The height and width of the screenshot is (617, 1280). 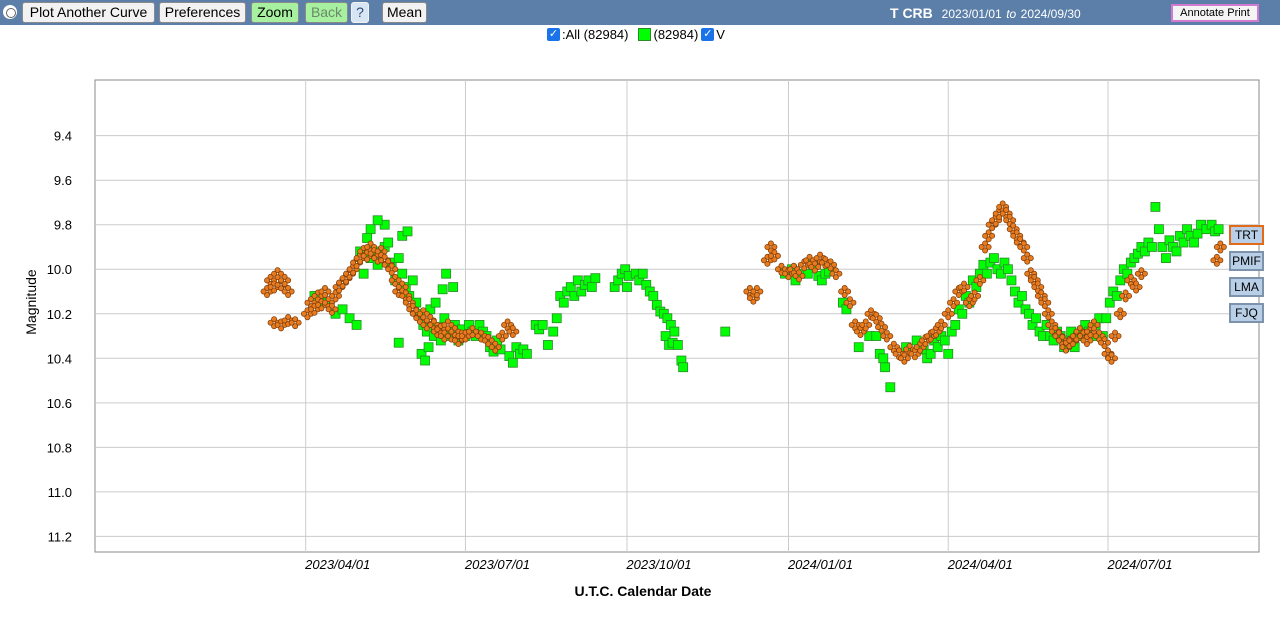 What do you see at coordinates (360, 12) in the screenshot?
I see `help-button: ?` at bounding box center [360, 12].